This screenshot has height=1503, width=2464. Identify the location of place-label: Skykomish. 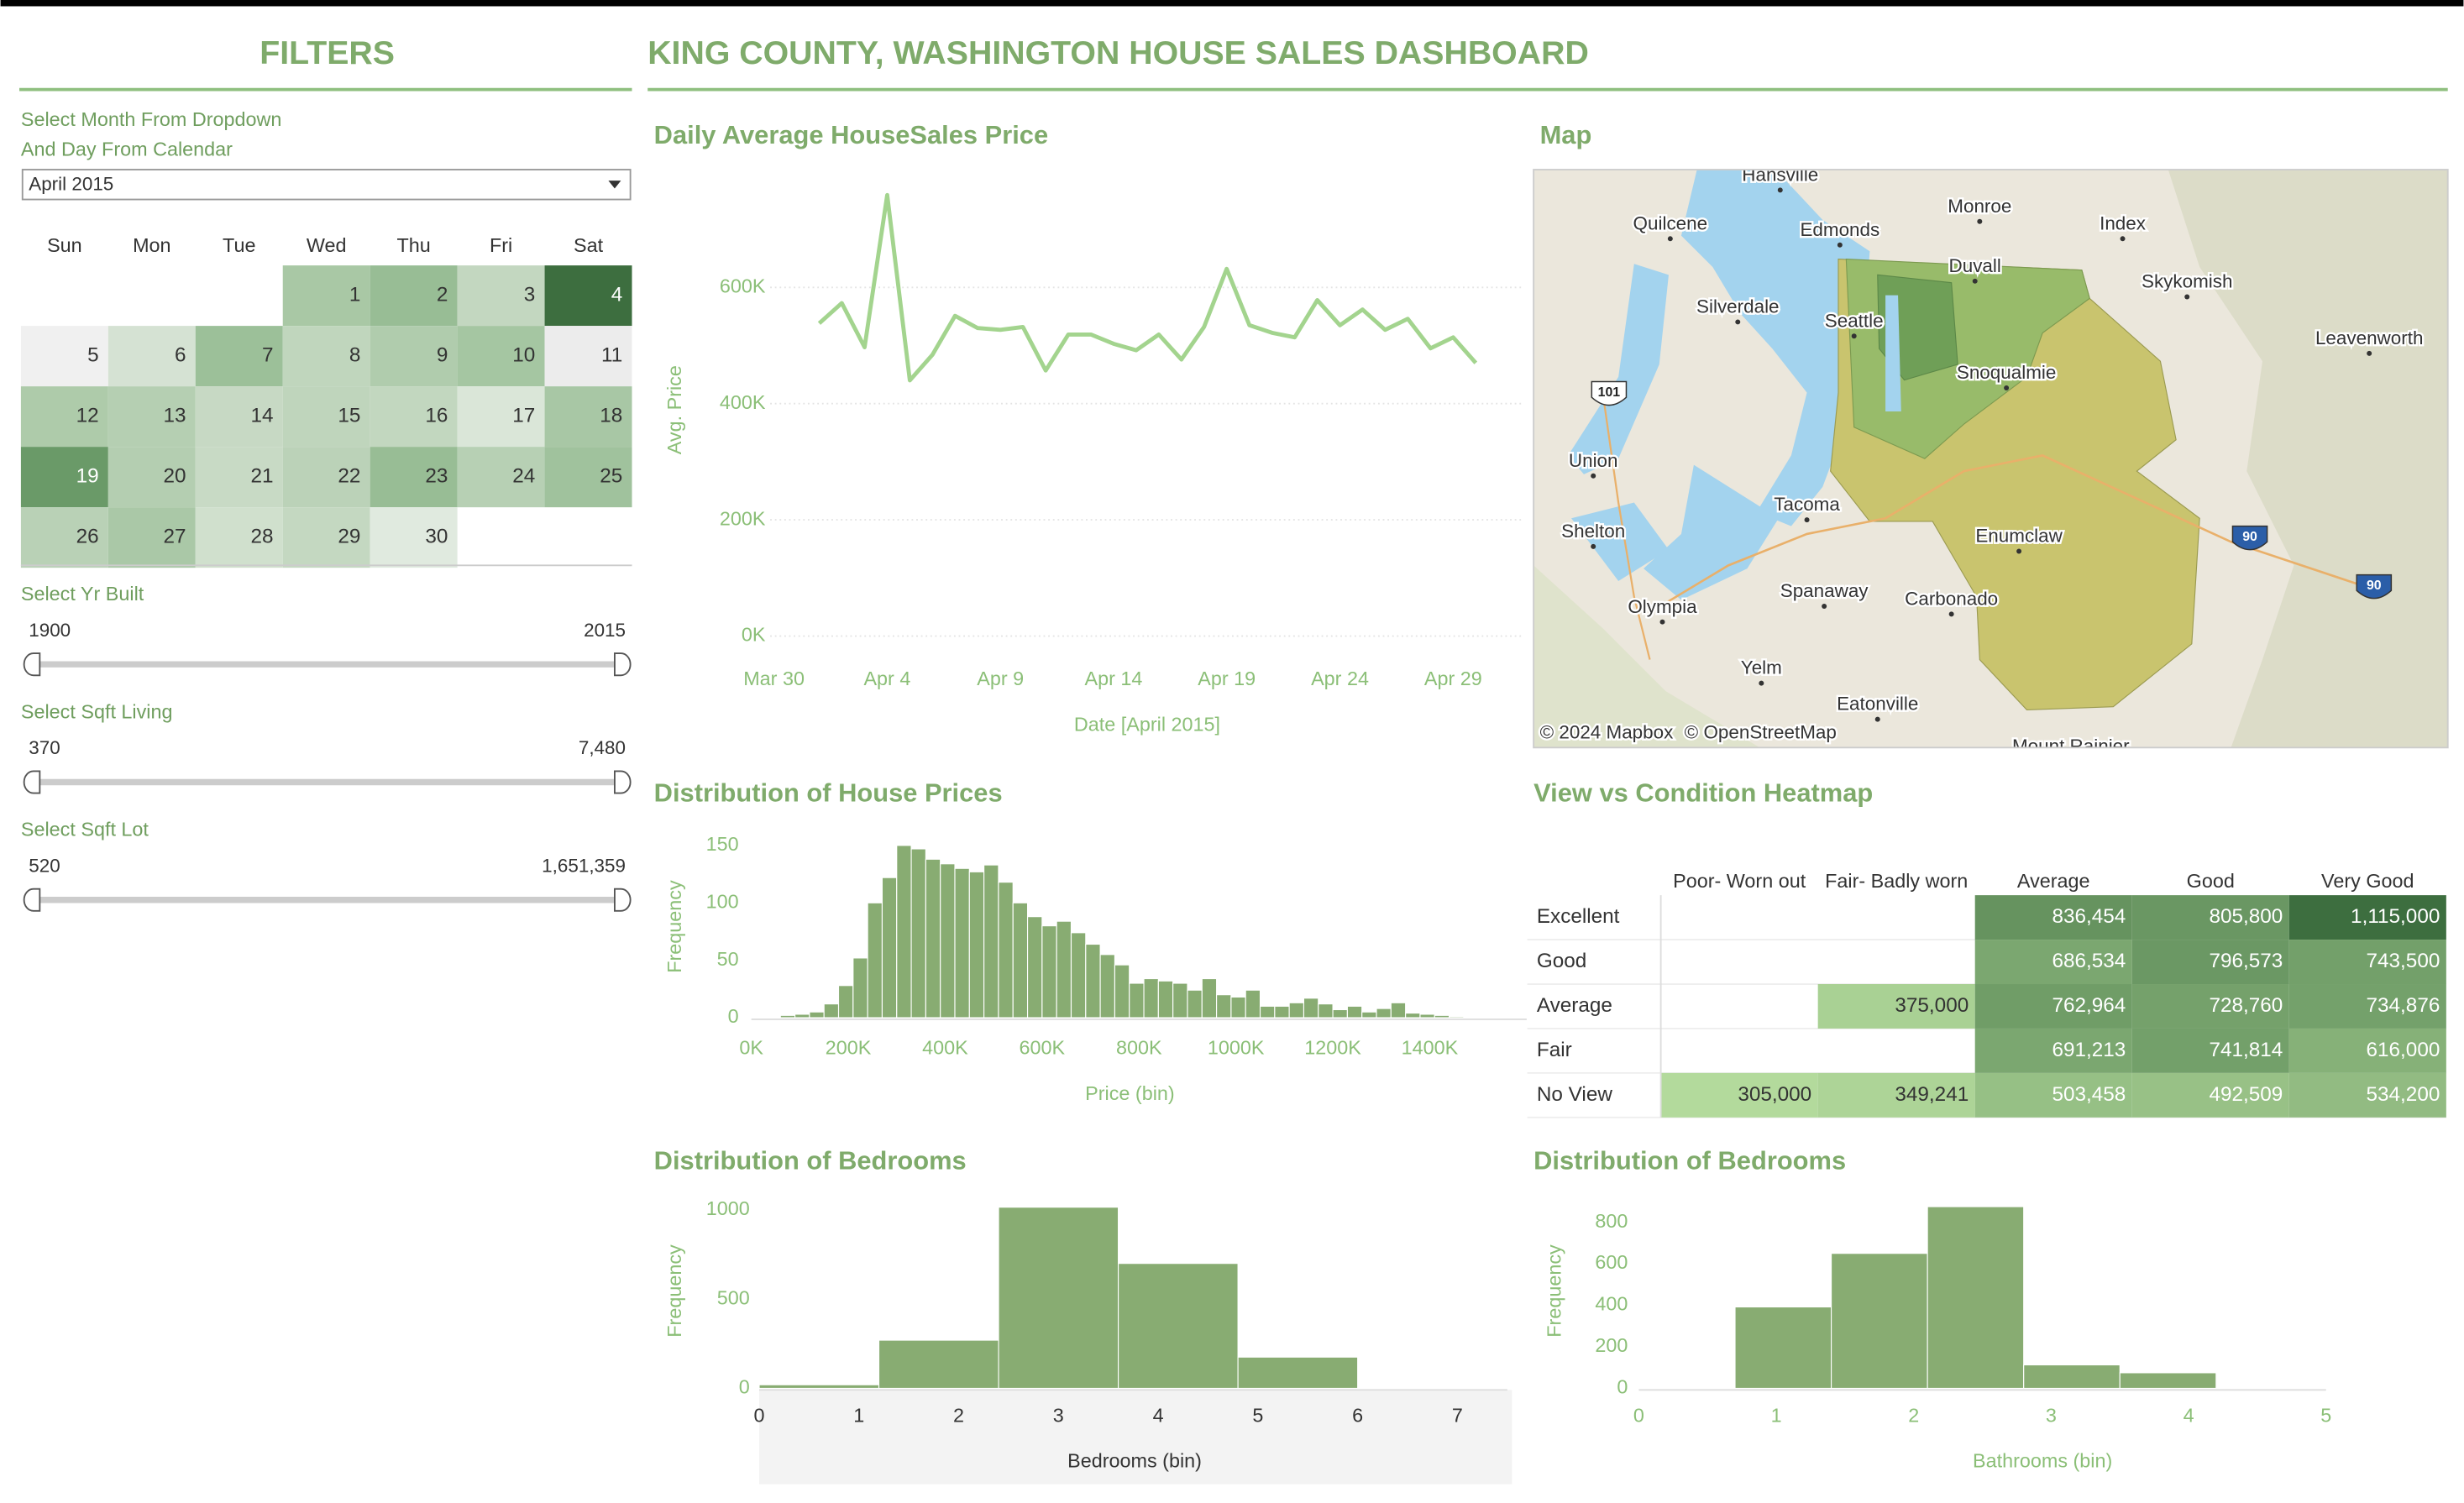
(2187, 281).